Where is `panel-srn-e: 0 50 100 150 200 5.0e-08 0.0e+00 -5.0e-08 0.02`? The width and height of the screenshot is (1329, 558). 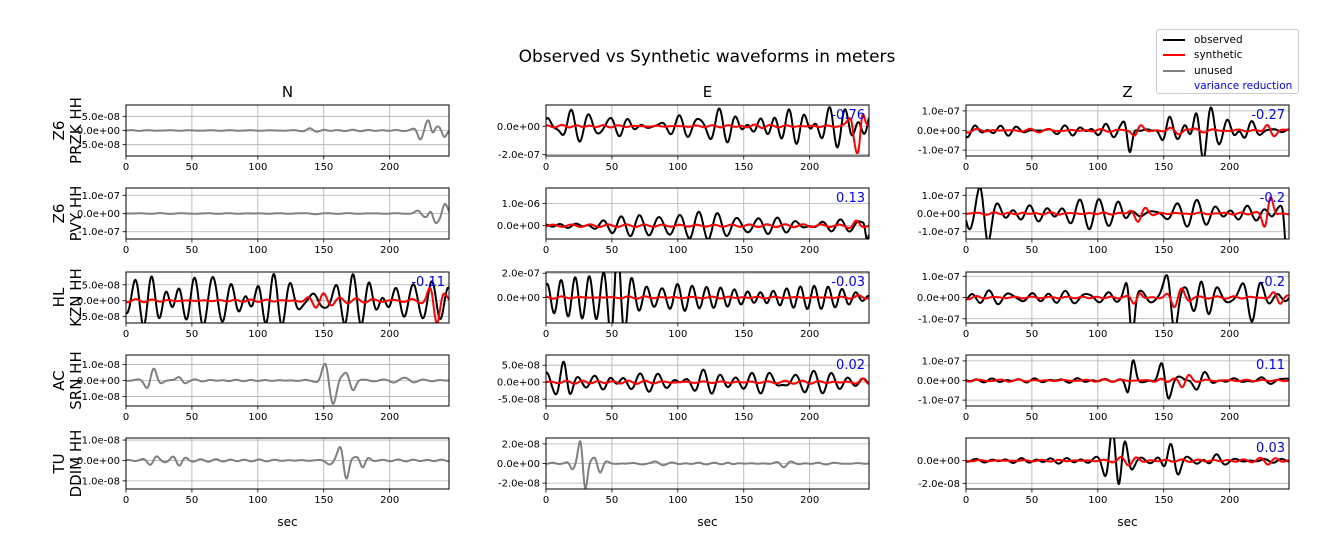 panel-srn-e: 0 50 100 150 200 5.0e-08 0.0e+00 -5.0e-08 0.02 is located at coordinates (683, 388).